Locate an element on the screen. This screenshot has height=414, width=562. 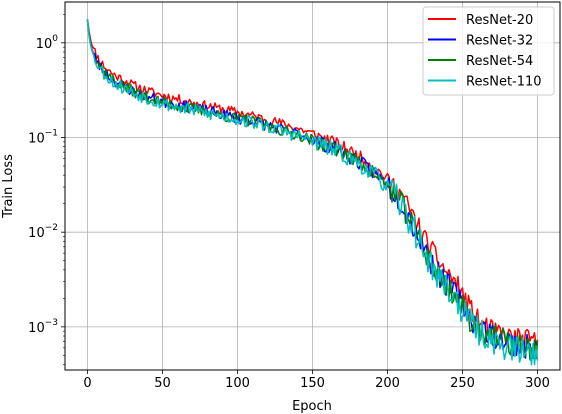
y-tick-label: 10⁰ is located at coordinates (47, 43).